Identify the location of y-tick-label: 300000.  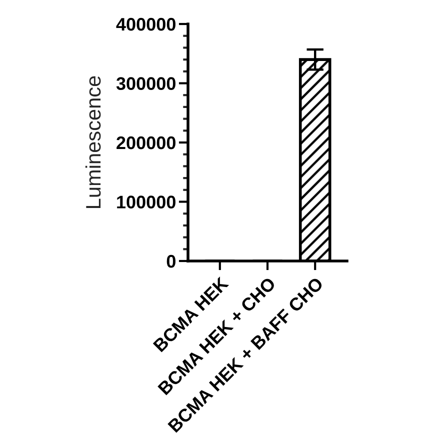
(146, 83).